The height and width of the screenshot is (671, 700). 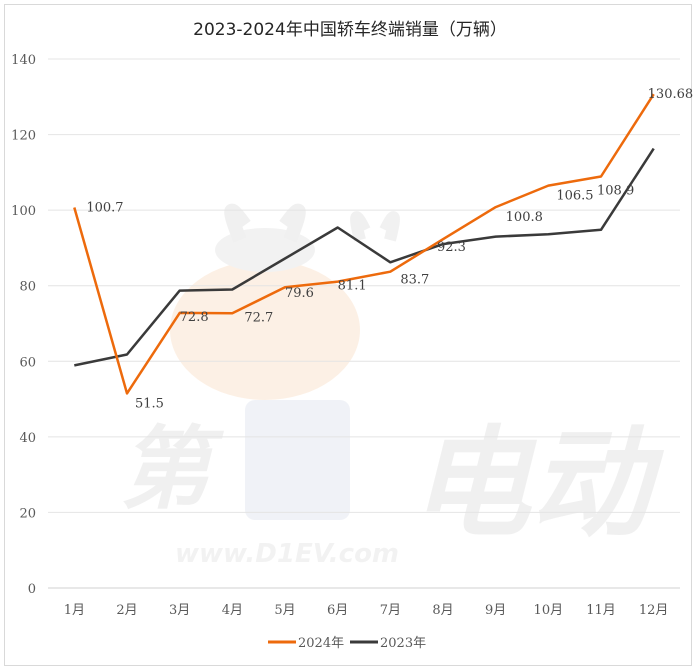 What do you see at coordinates (27, 287) in the screenshot?
I see `y-tick-label: 80` at bounding box center [27, 287].